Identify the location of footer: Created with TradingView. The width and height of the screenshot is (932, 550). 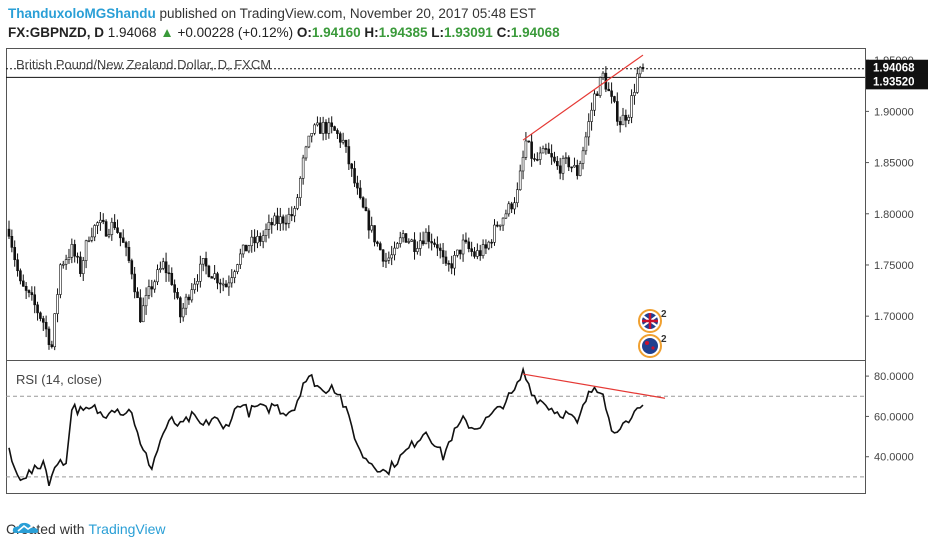
(86, 529).